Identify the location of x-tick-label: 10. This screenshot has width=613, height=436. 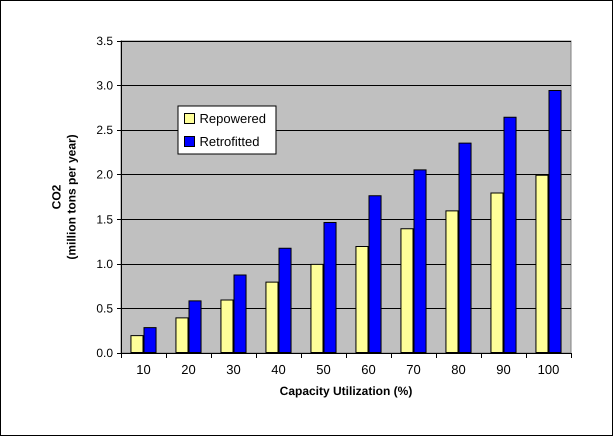
(143, 369).